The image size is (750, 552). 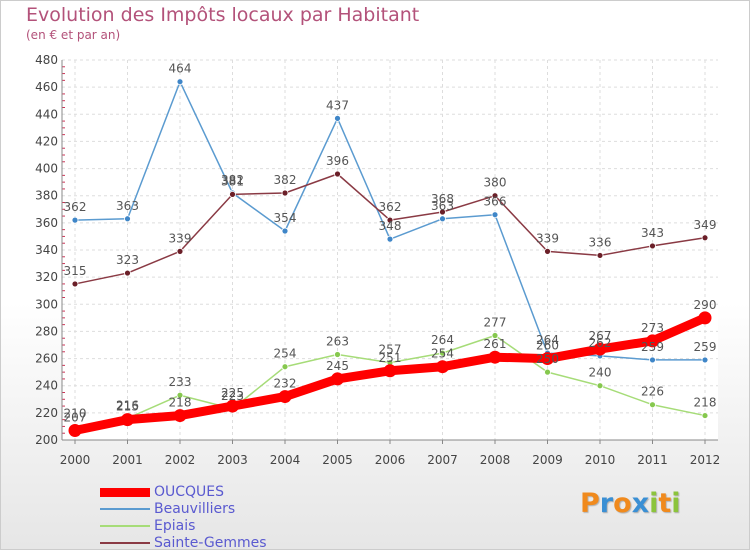 What do you see at coordinates (705, 225) in the screenshot?
I see `data-label: 349` at bounding box center [705, 225].